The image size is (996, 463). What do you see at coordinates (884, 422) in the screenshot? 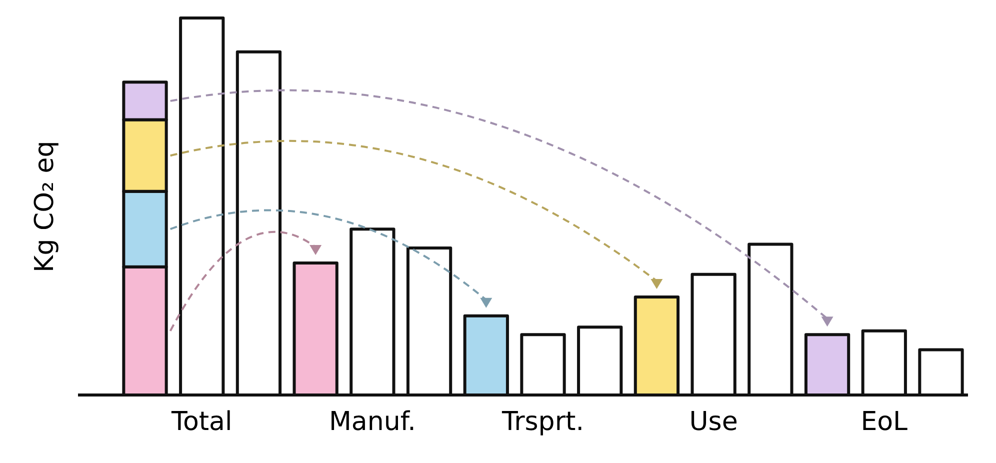
I see `x-tick-label: EoL` at bounding box center [884, 422].